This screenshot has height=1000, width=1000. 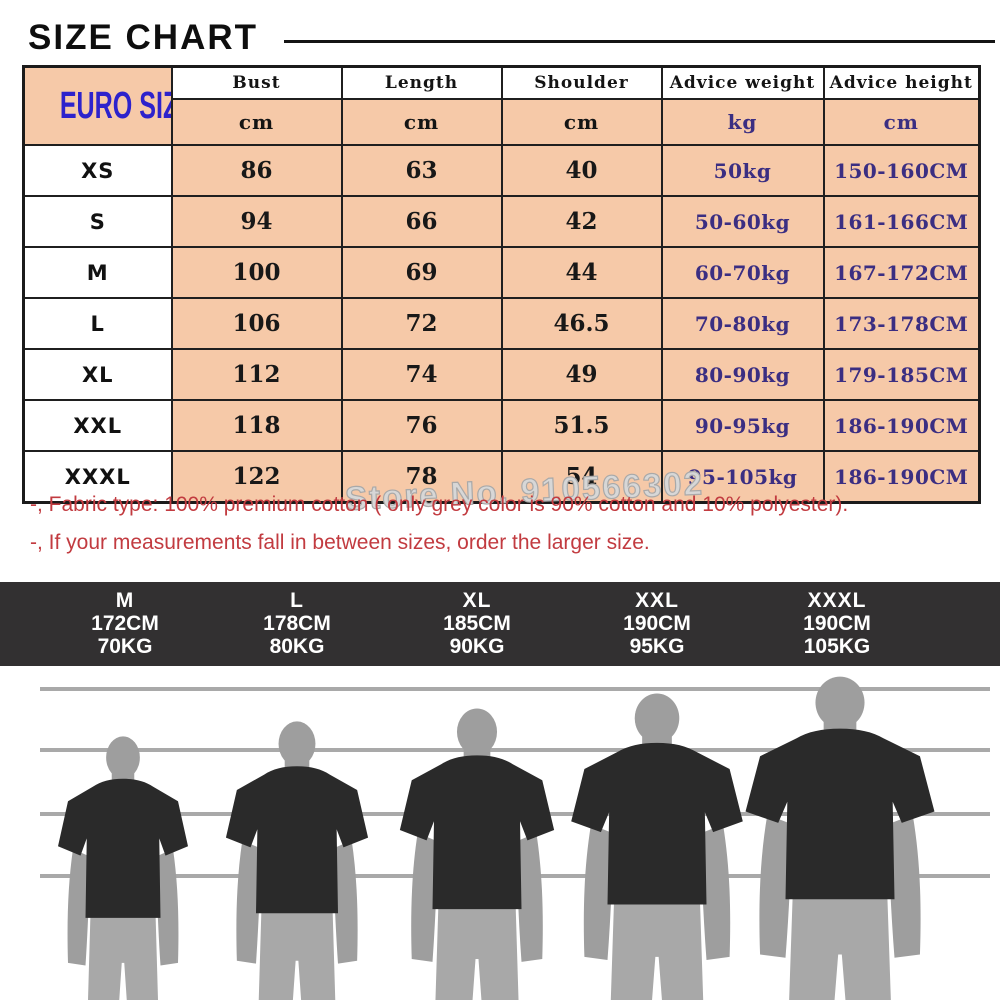 I want to click on unit-advice-weight: kg, so click(x=742, y=122).